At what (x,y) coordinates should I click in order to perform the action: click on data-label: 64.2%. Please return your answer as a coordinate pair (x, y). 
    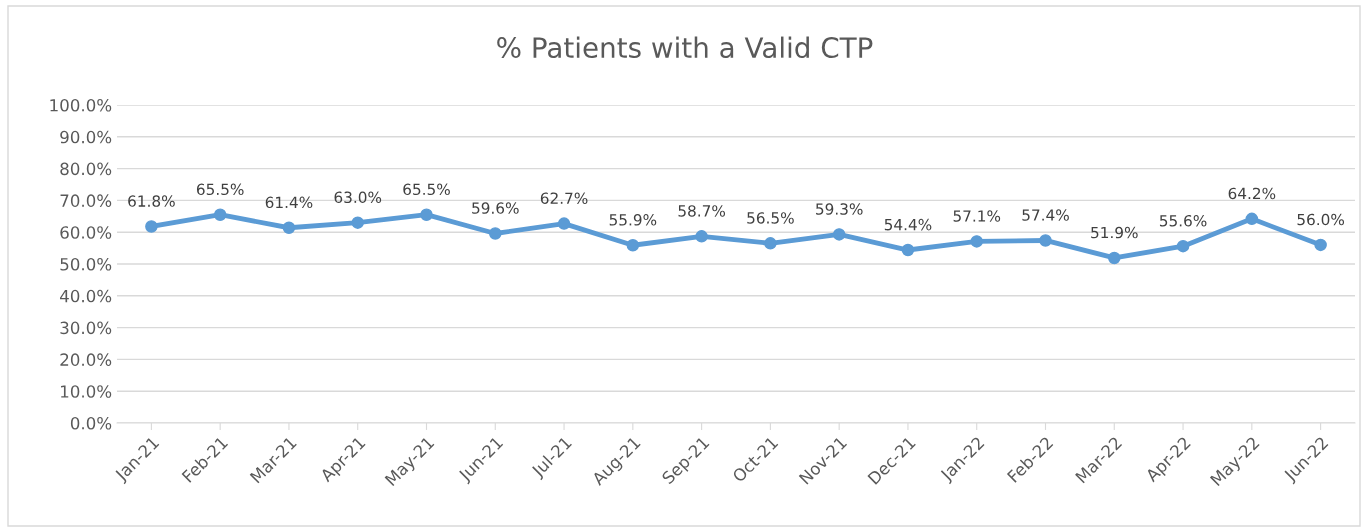
    Looking at the image, I should click on (1252, 193).